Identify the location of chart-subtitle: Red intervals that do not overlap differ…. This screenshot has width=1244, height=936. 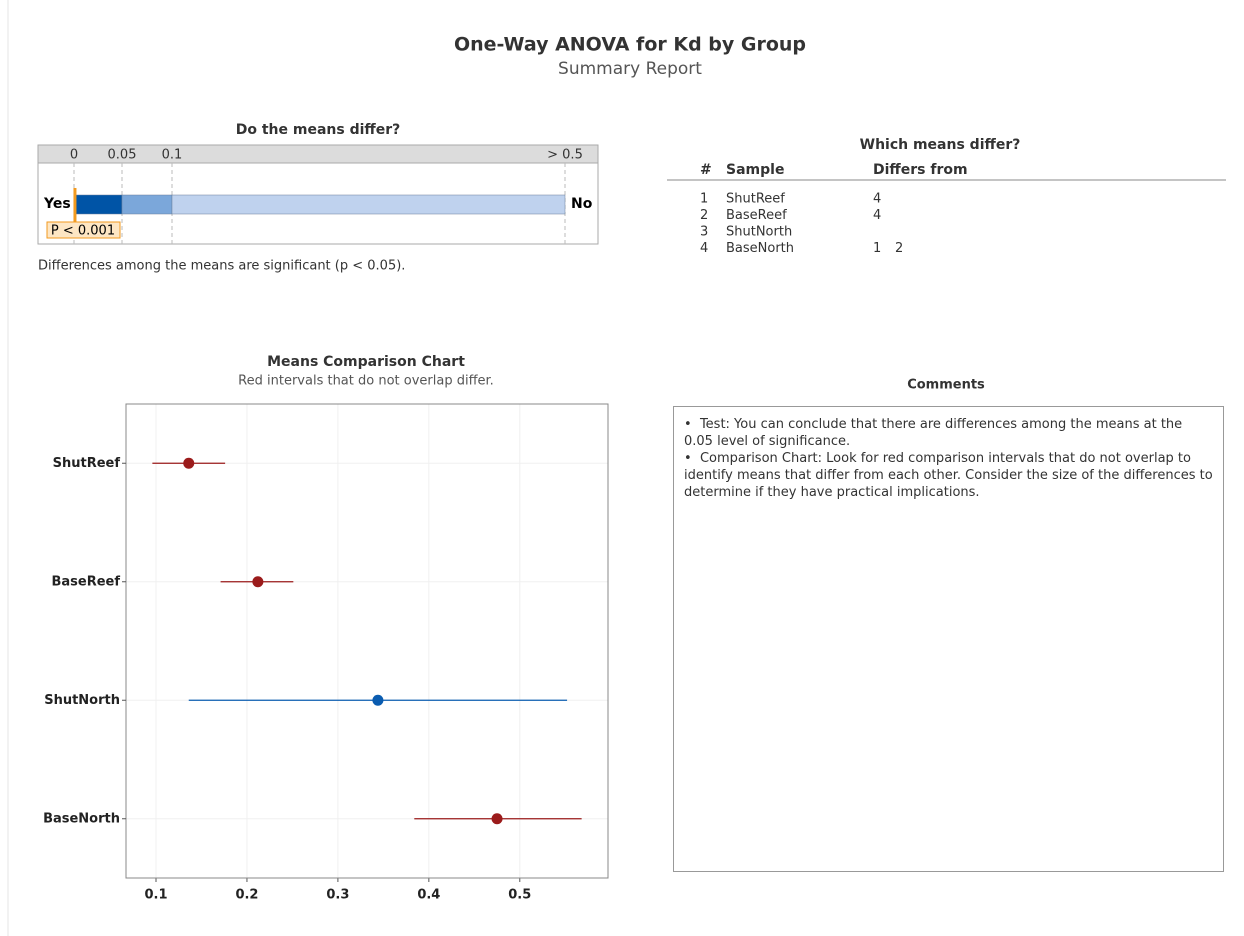
(366, 381).